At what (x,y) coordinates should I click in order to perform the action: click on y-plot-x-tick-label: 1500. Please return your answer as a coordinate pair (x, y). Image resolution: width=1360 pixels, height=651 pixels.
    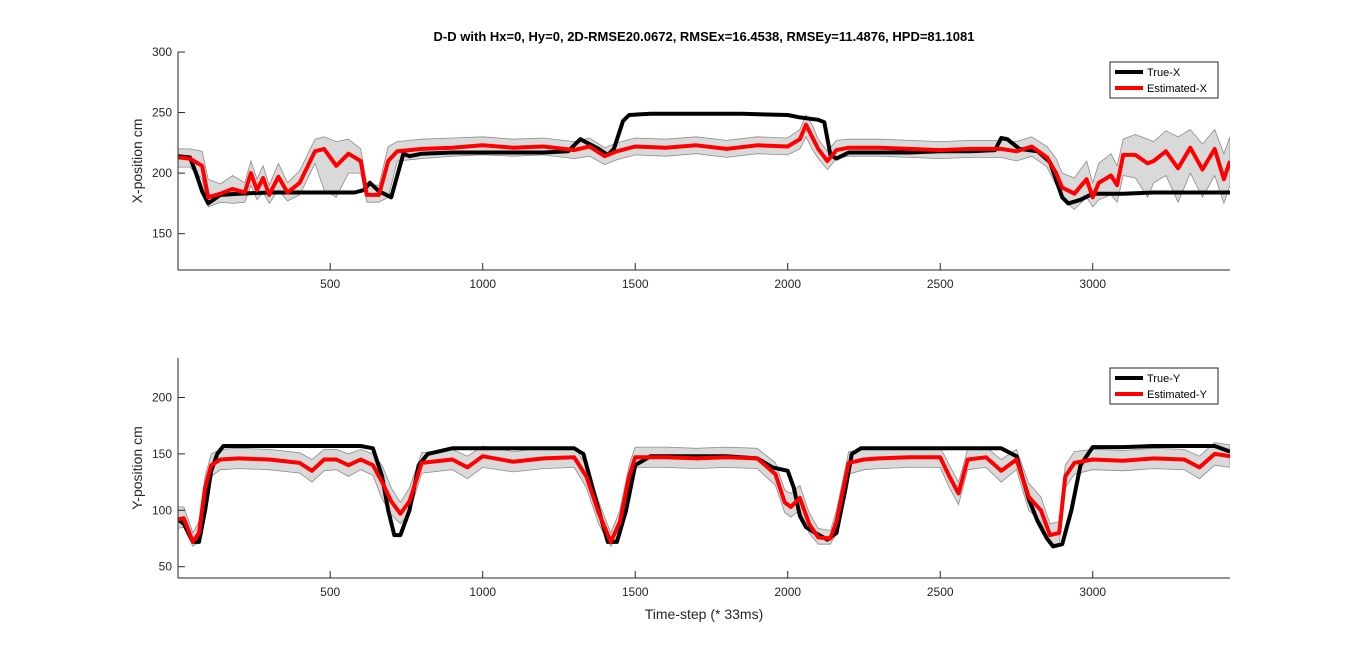
    Looking at the image, I should click on (635, 592).